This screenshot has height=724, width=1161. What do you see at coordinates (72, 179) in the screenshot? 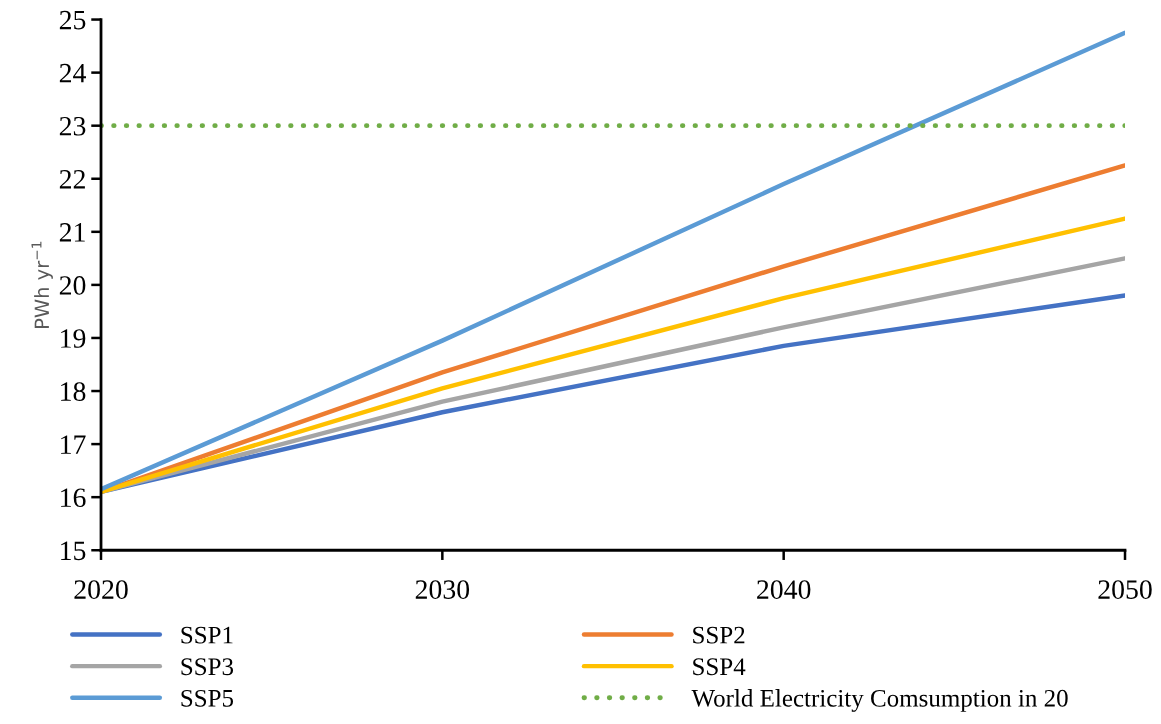
I see `y-tick-label: 22` at bounding box center [72, 179].